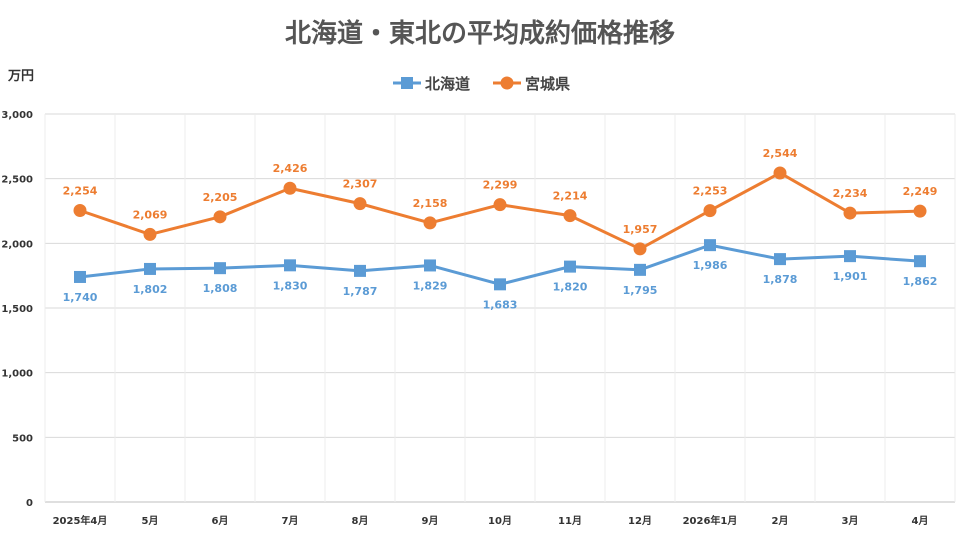  What do you see at coordinates (150, 289) in the screenshot?
I see `data-label: 1,802` at bounding box center [150, 289].